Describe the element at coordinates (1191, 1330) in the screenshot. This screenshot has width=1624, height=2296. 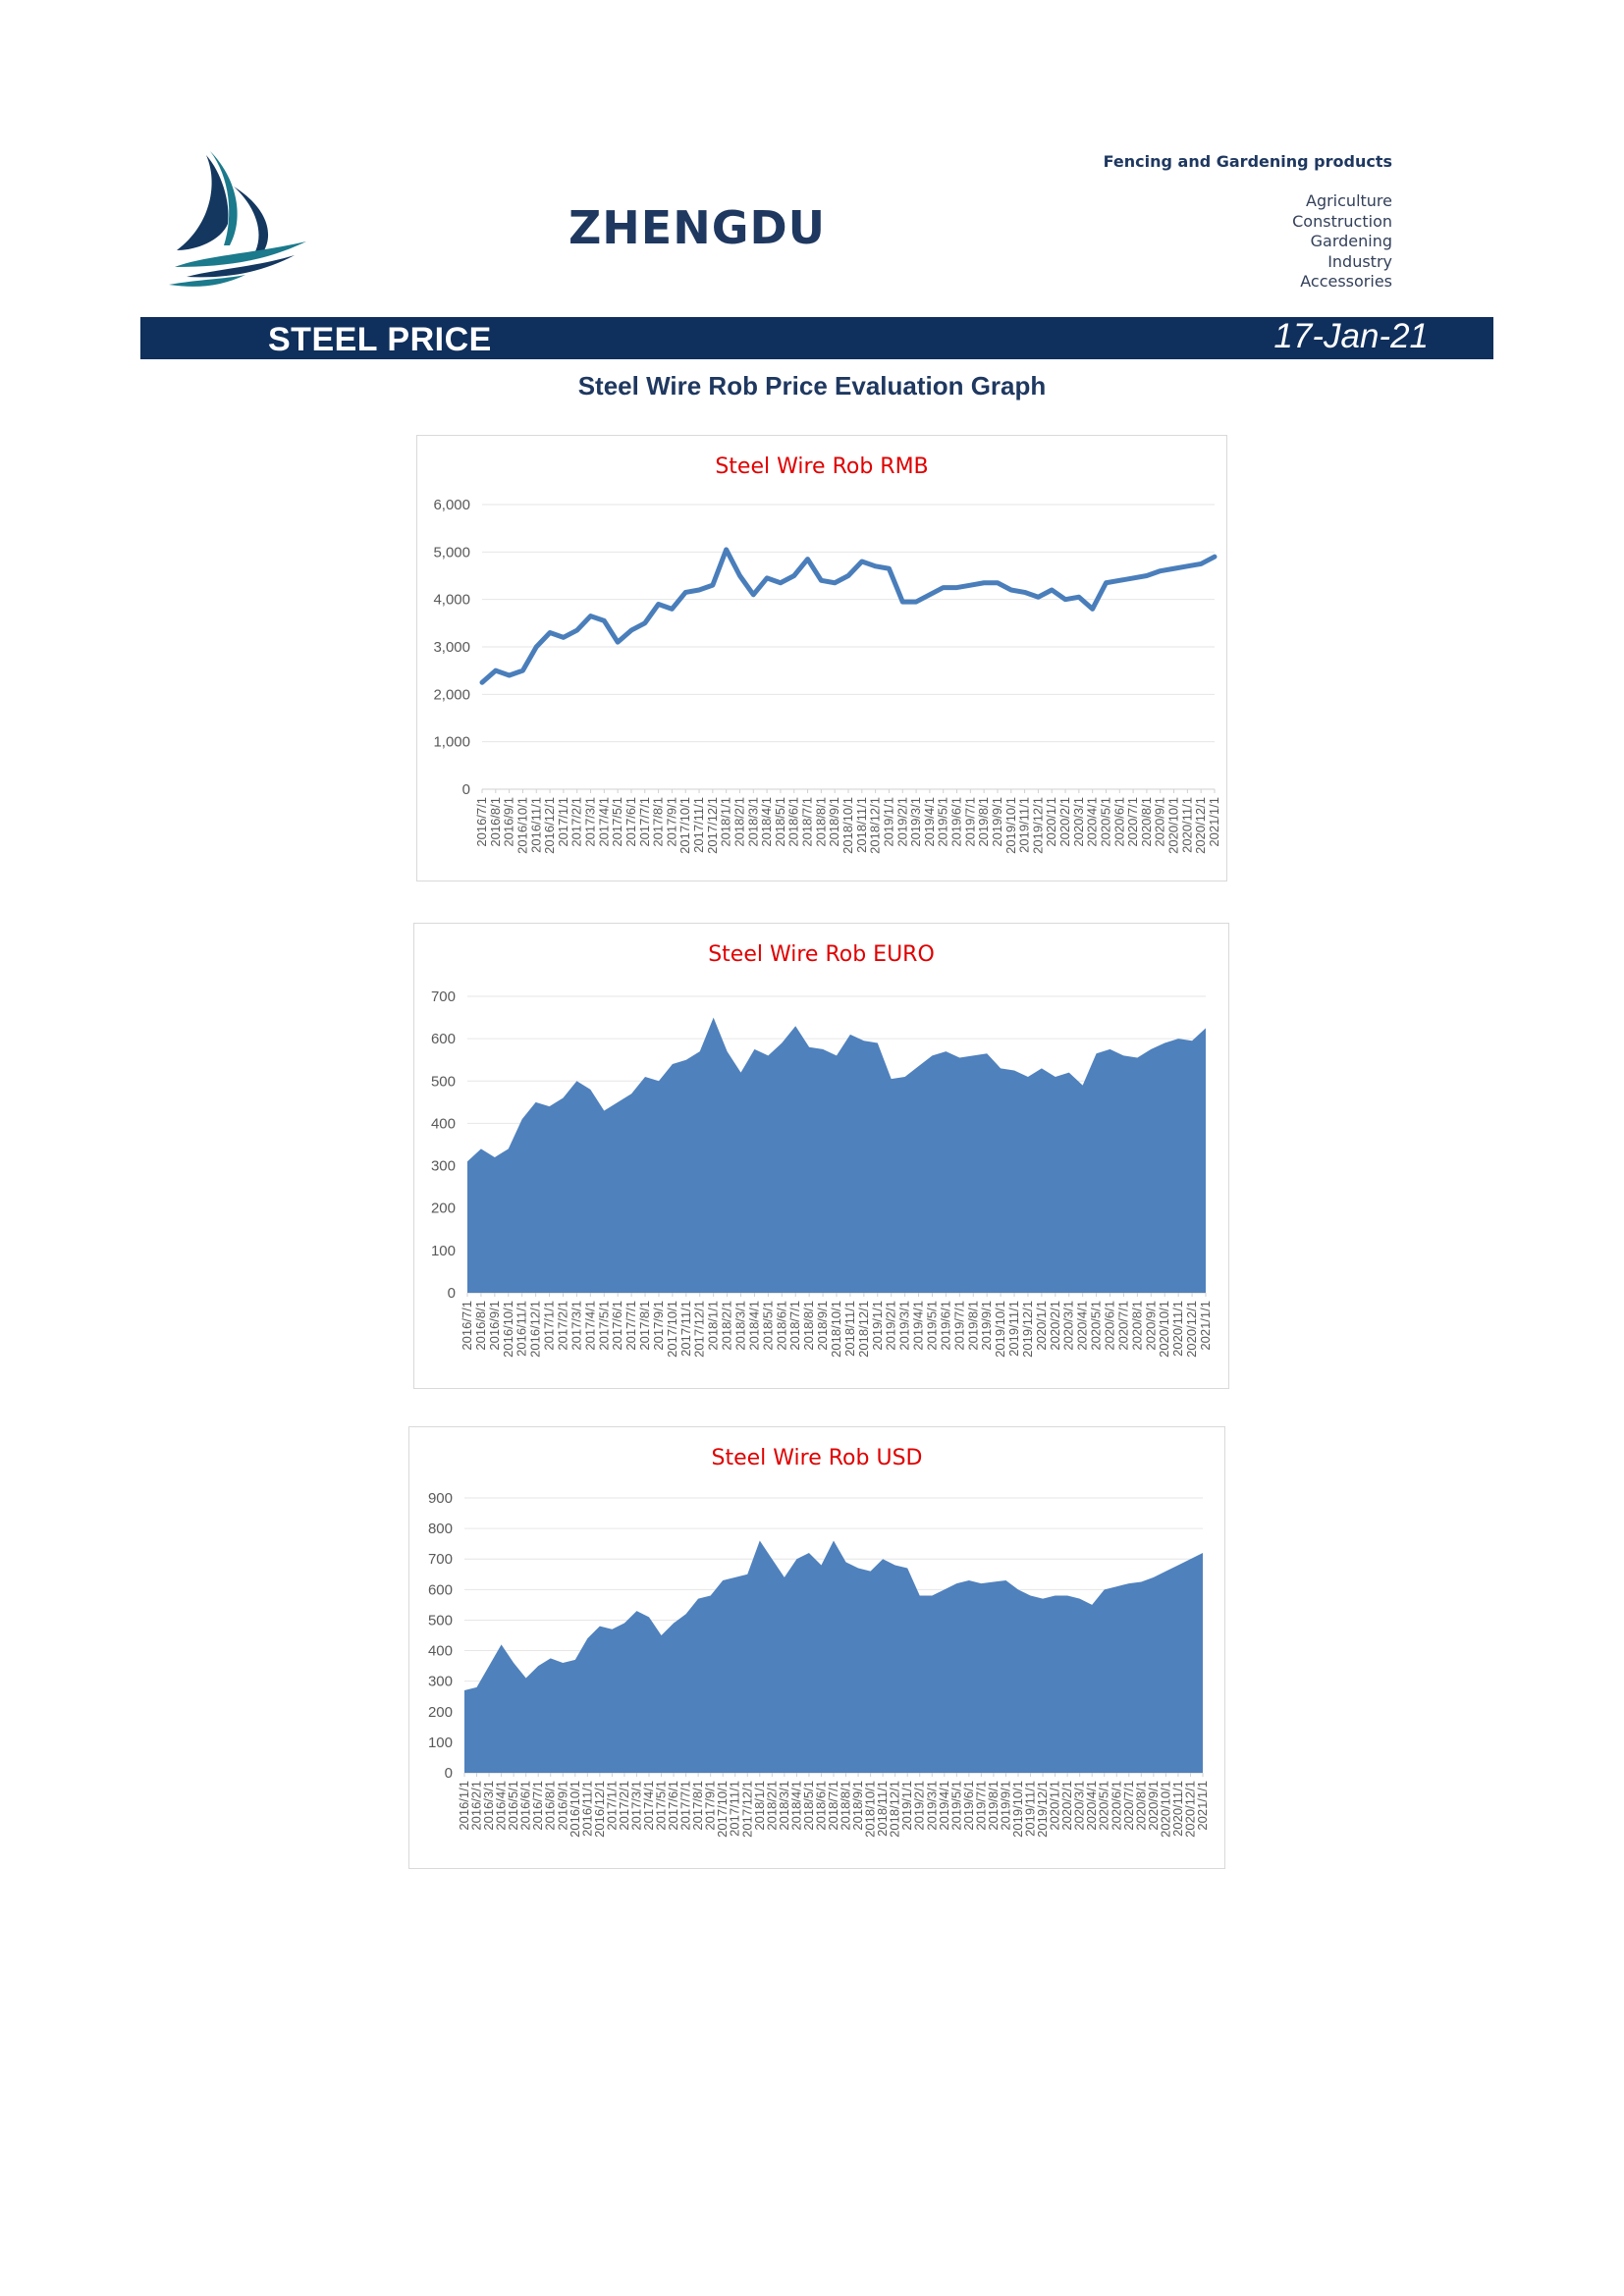
I see `x-tick-label: 2020/12/1` at that location.